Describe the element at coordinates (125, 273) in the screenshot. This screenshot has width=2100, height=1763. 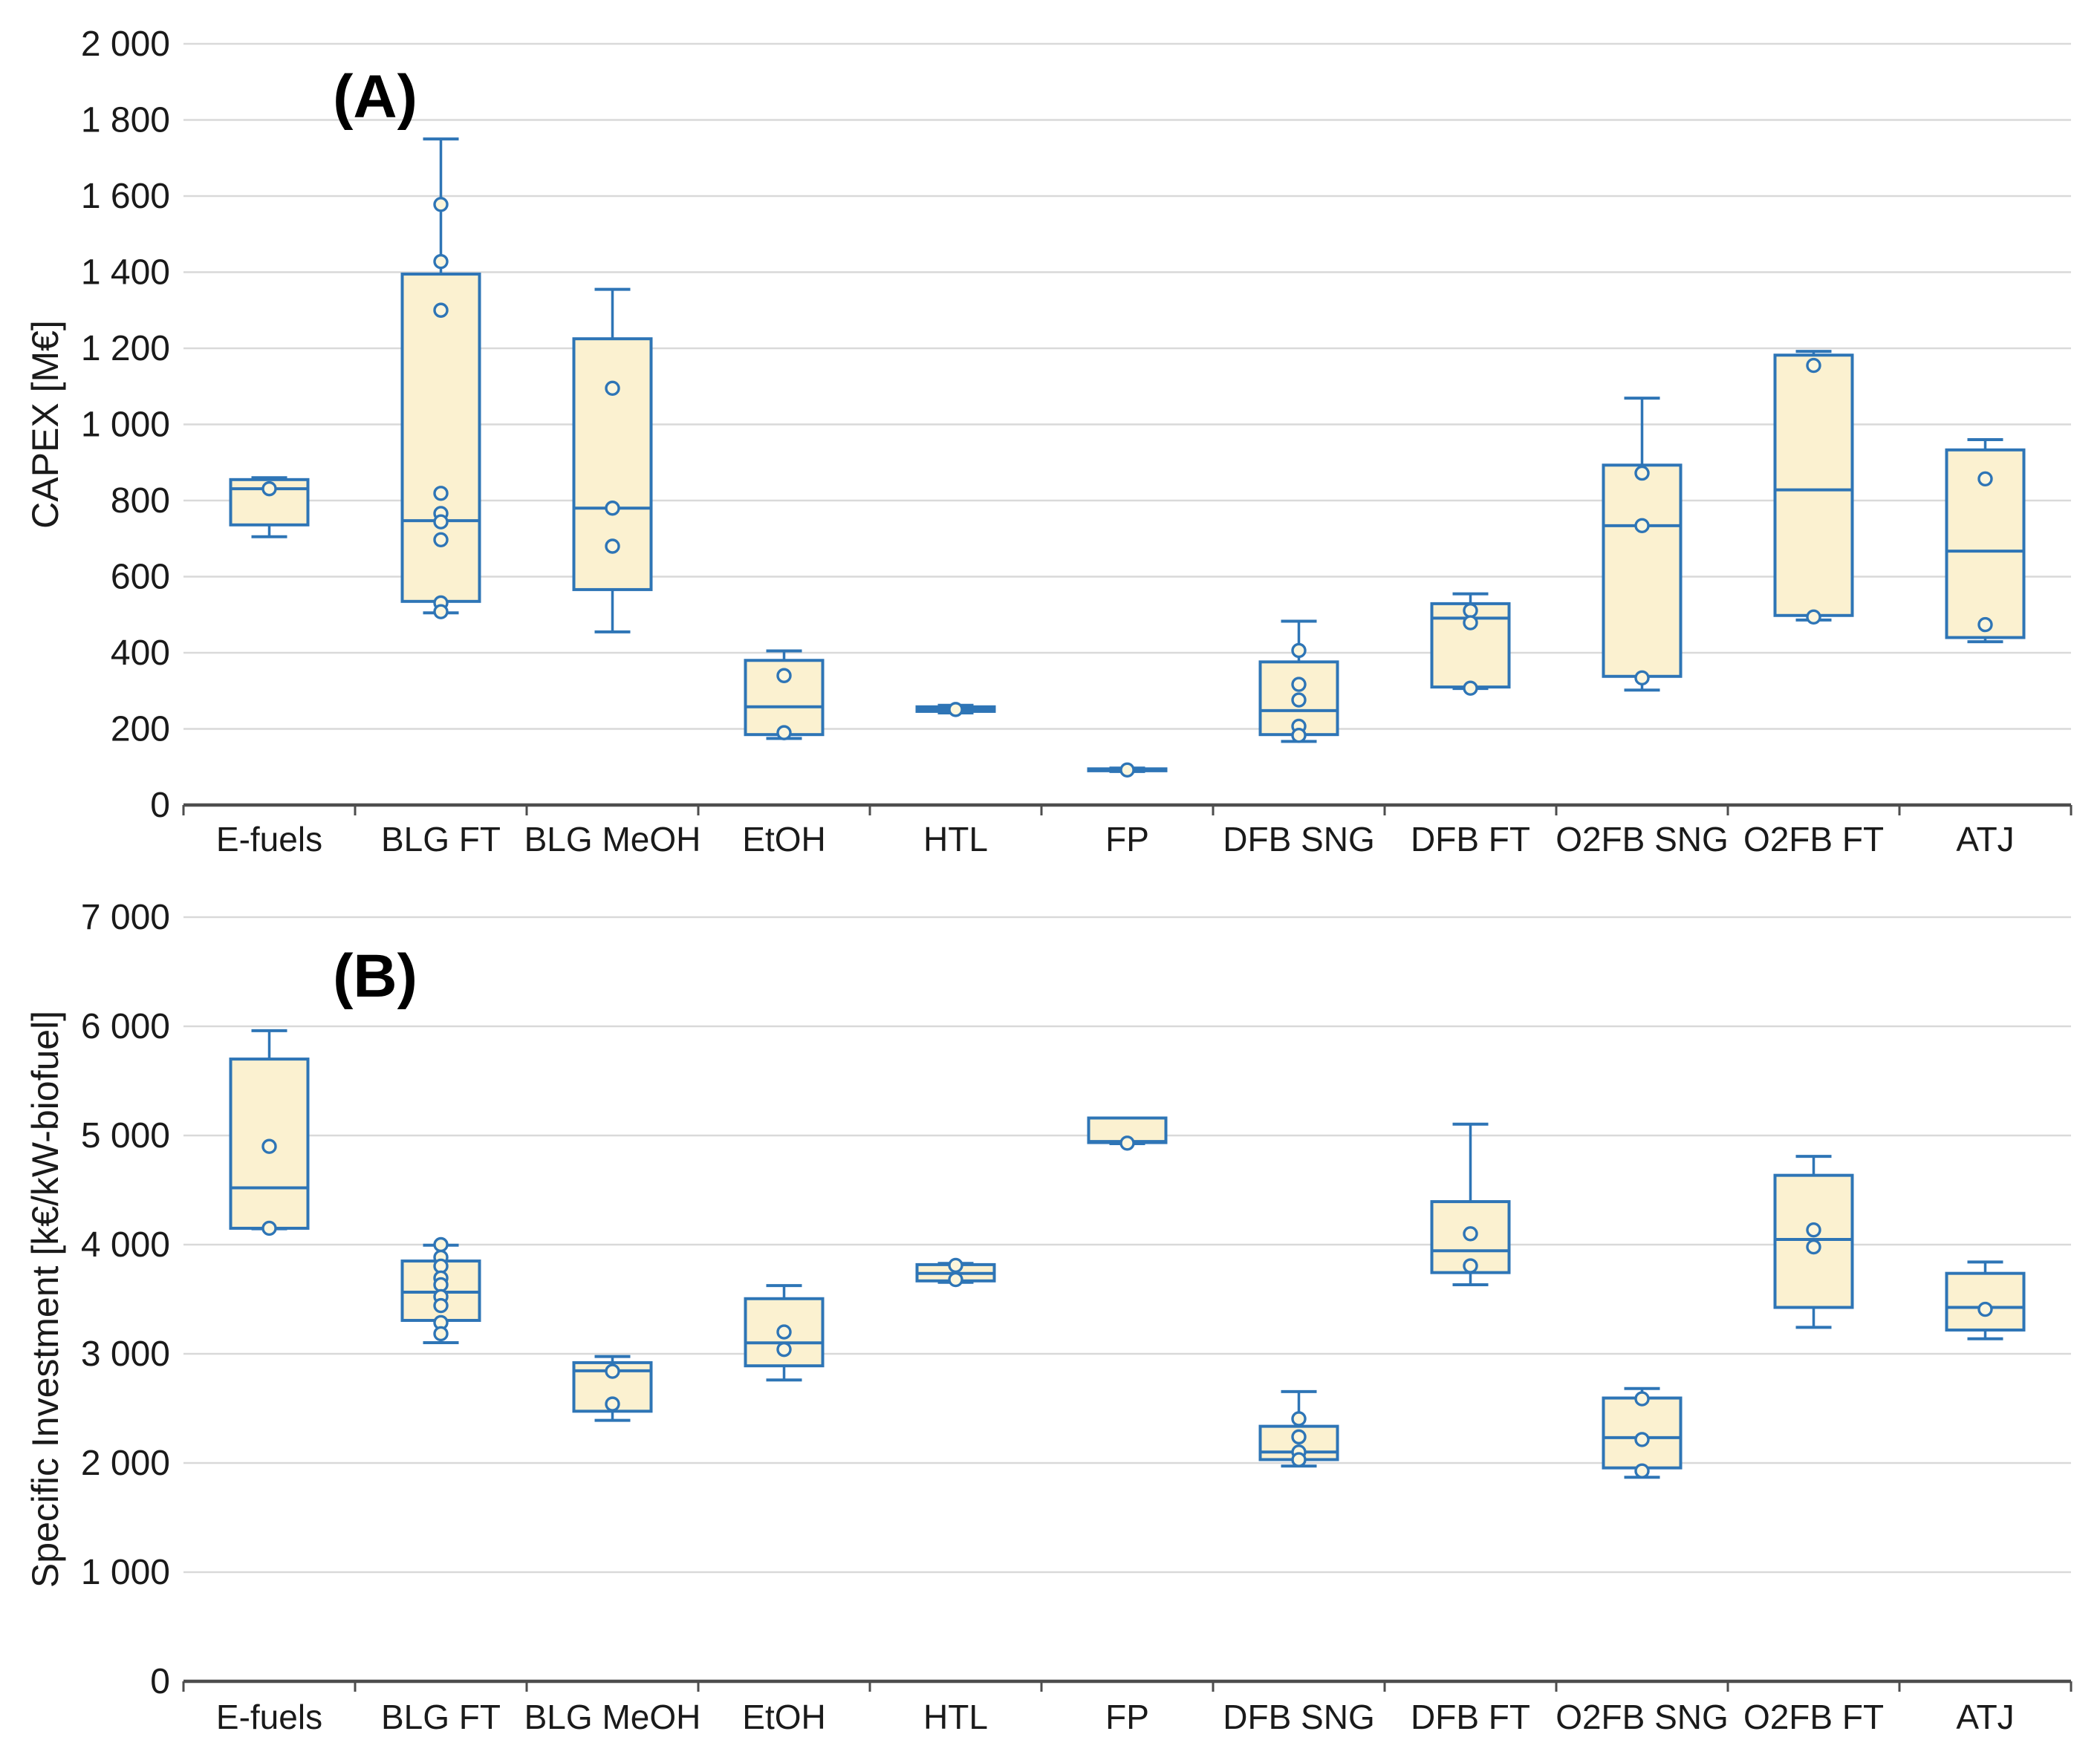
I see `y-tick-label: 1 400` at that location.